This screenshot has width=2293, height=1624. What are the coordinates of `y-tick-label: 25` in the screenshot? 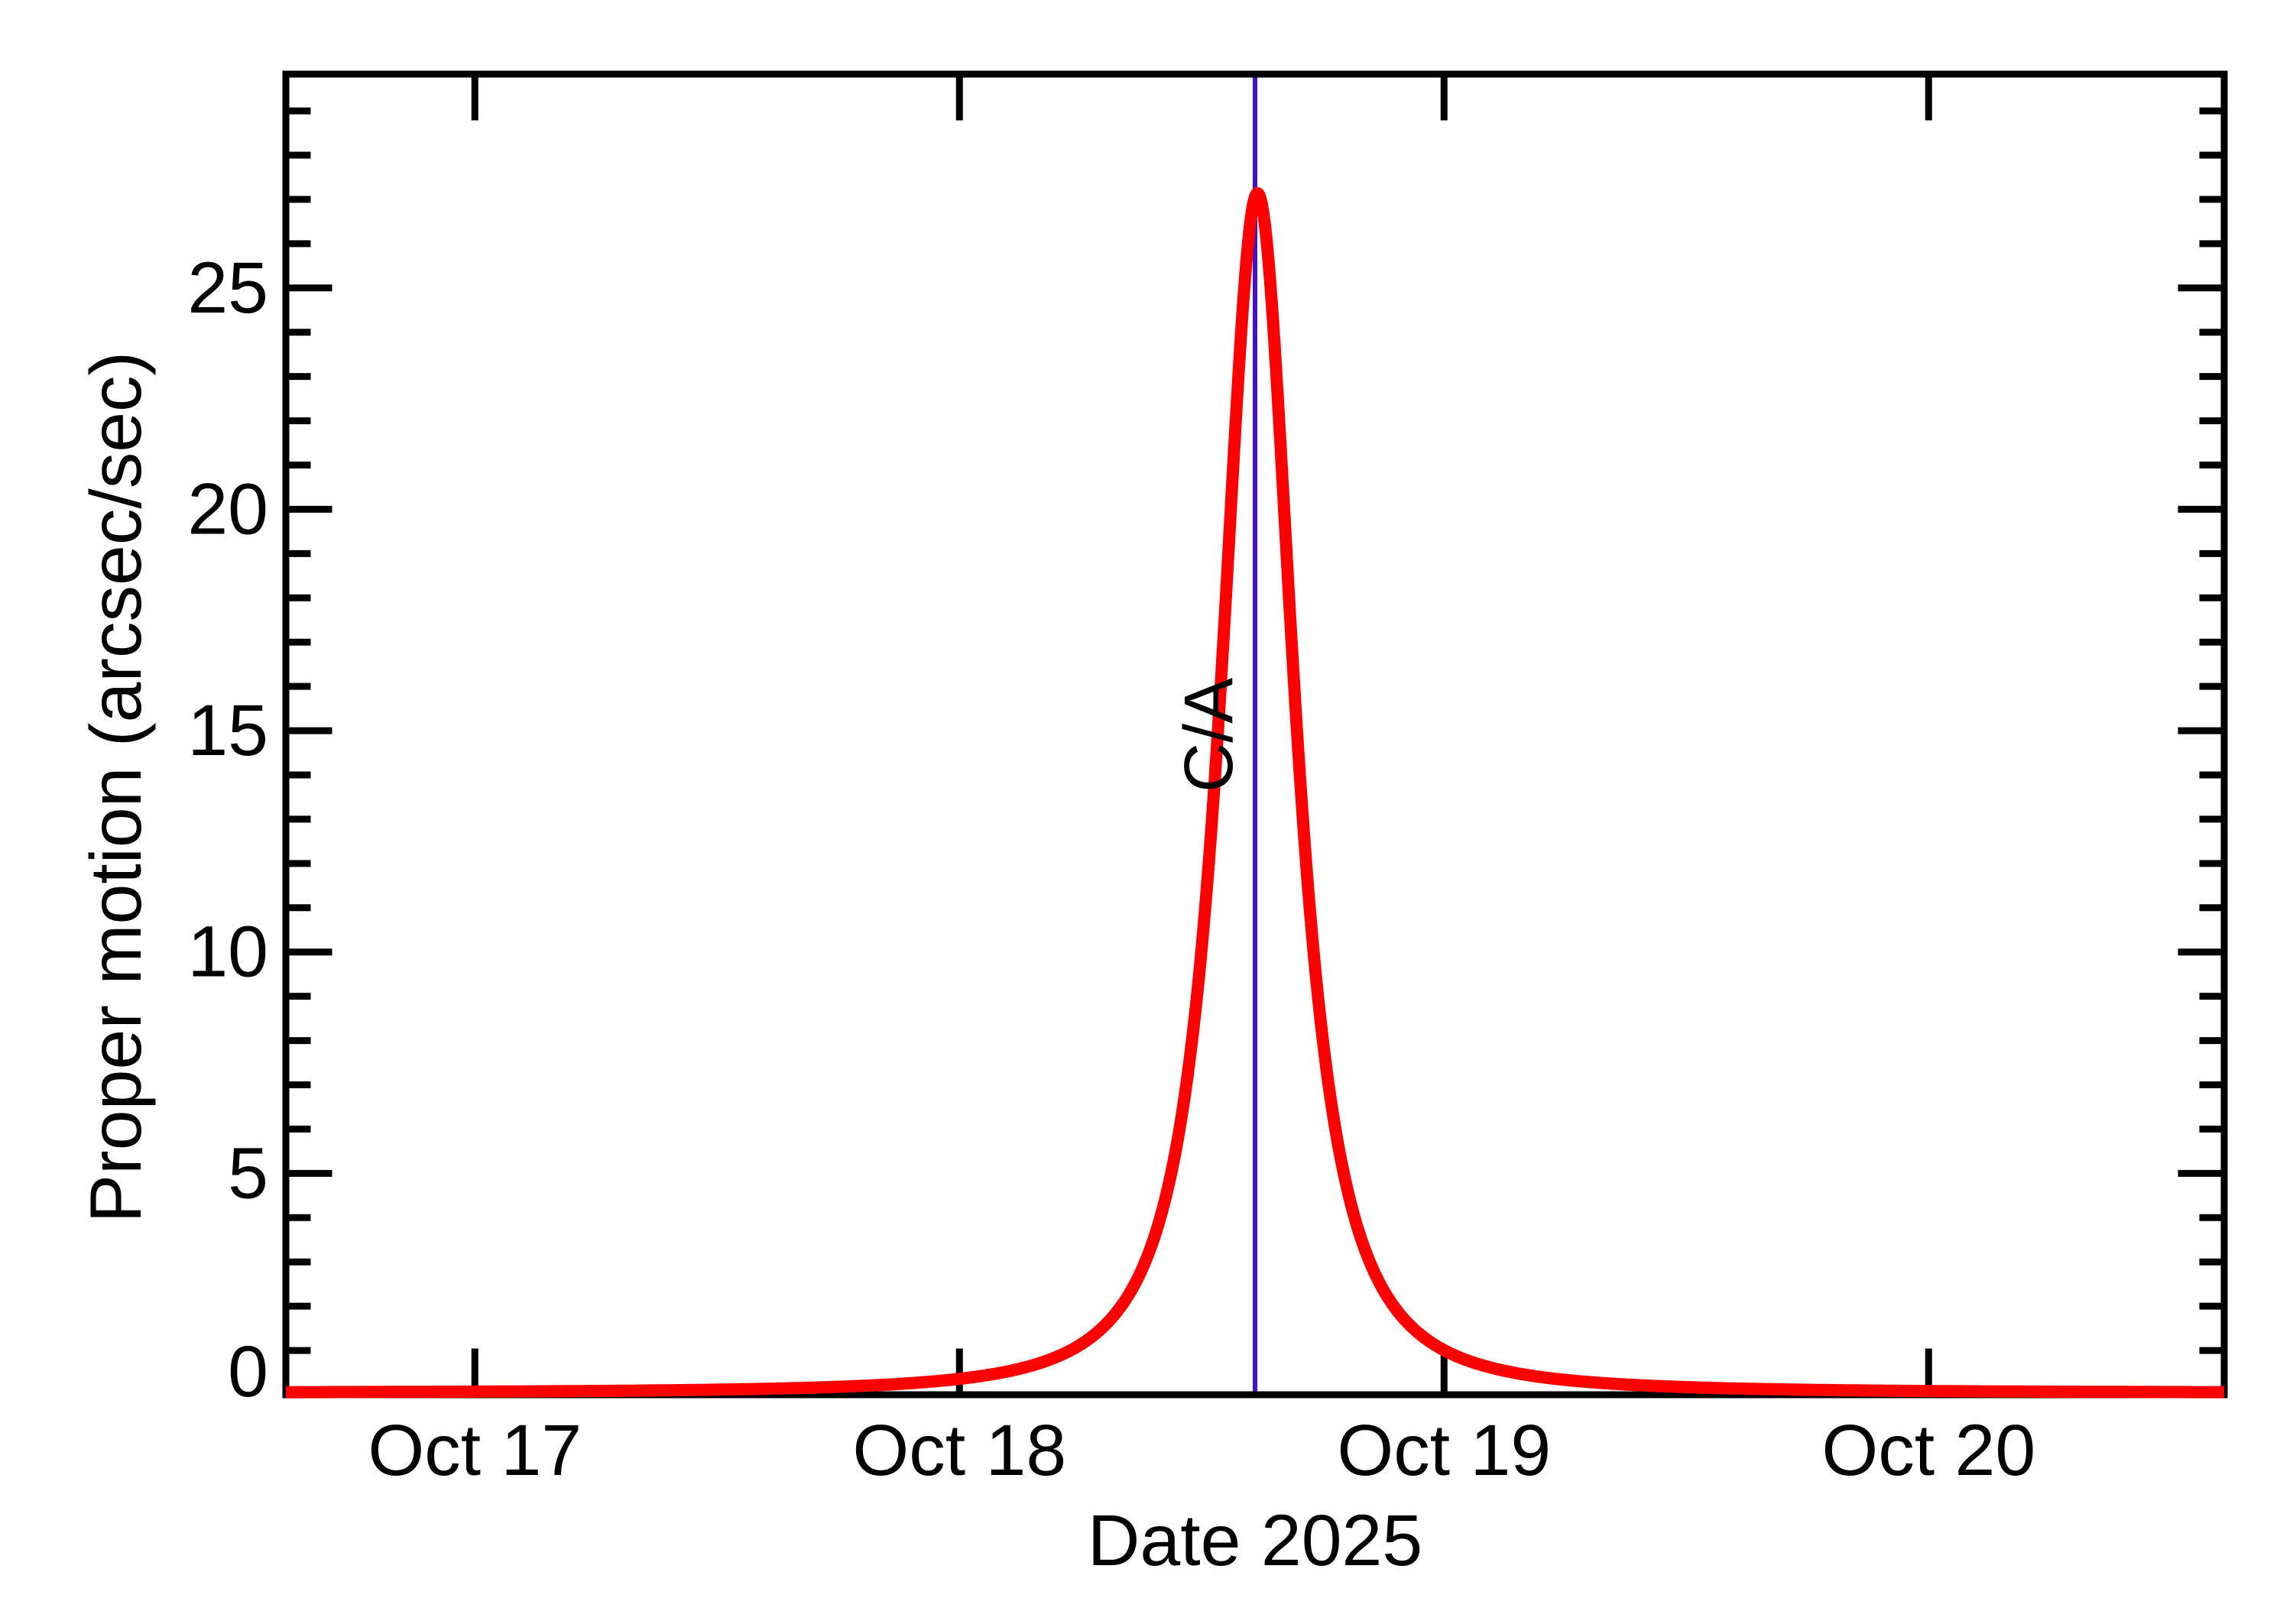 It's located at (227, 288).